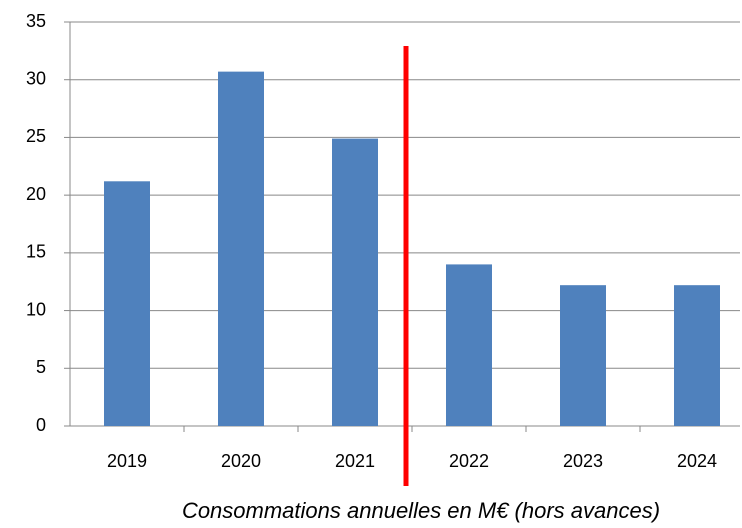  I want to click on y-tick-label: 0, so click(41, 425).